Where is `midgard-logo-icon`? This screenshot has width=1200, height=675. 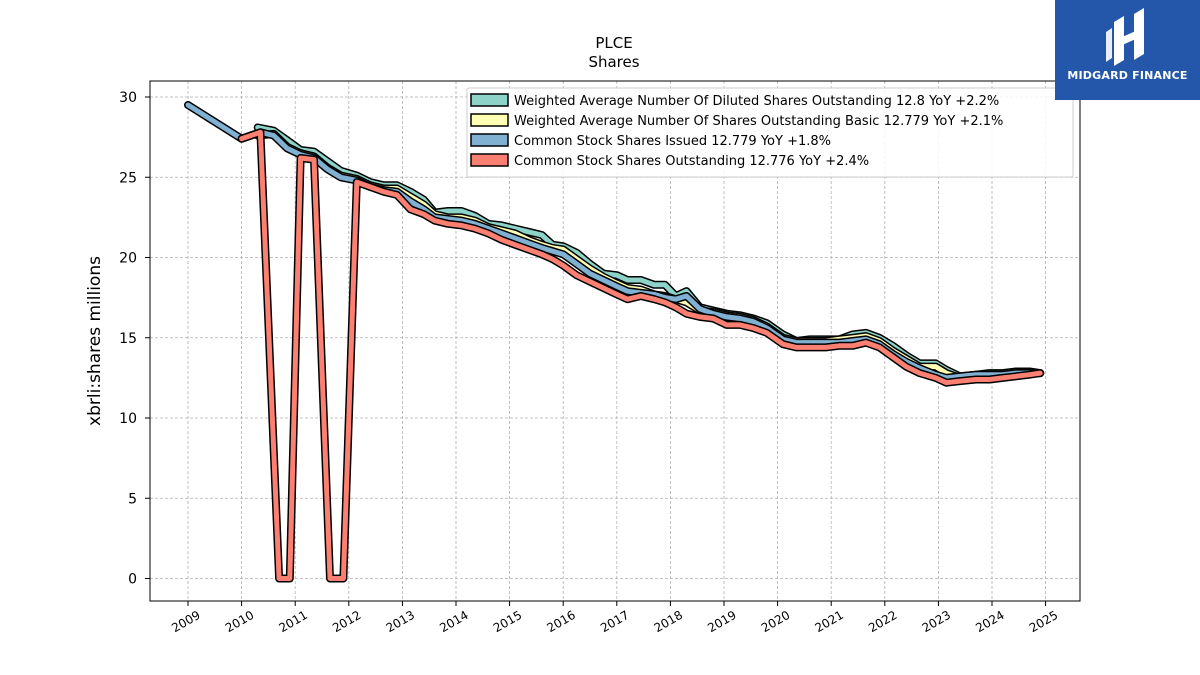 midgard-logo-icon is located at coordinates (1125, 37).